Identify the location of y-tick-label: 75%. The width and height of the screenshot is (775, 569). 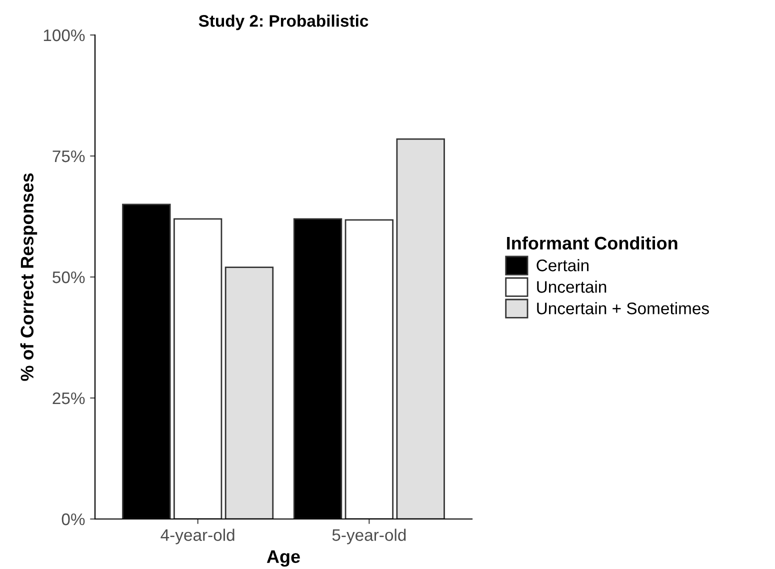
(68, 156).